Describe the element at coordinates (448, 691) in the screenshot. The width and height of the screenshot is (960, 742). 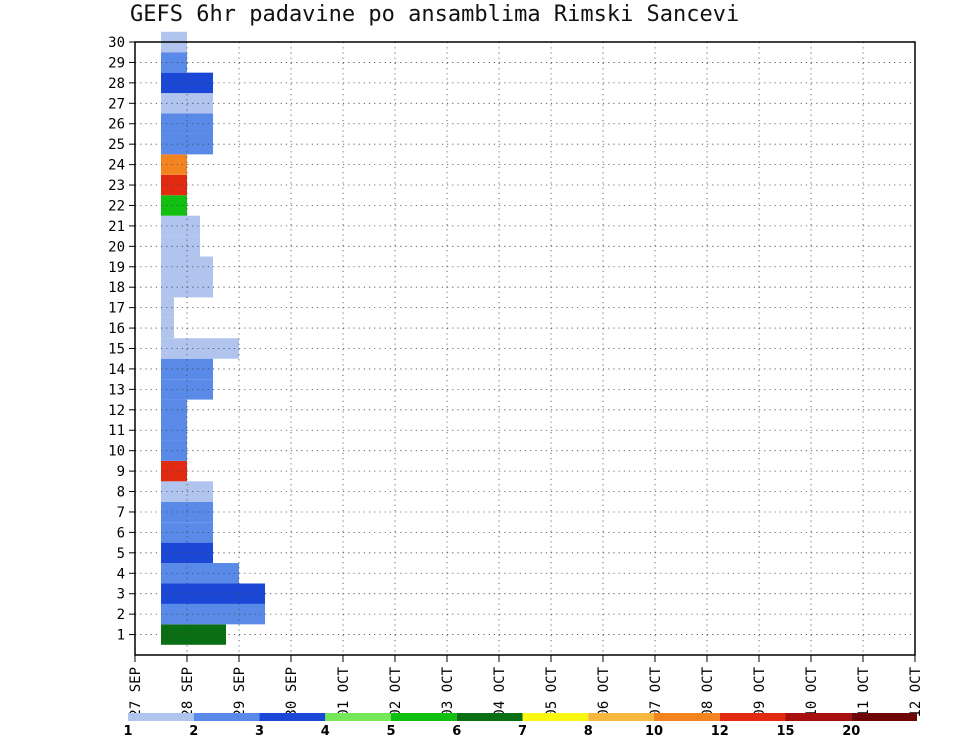
I see `x-tick-label: 03 OCT` at that location.